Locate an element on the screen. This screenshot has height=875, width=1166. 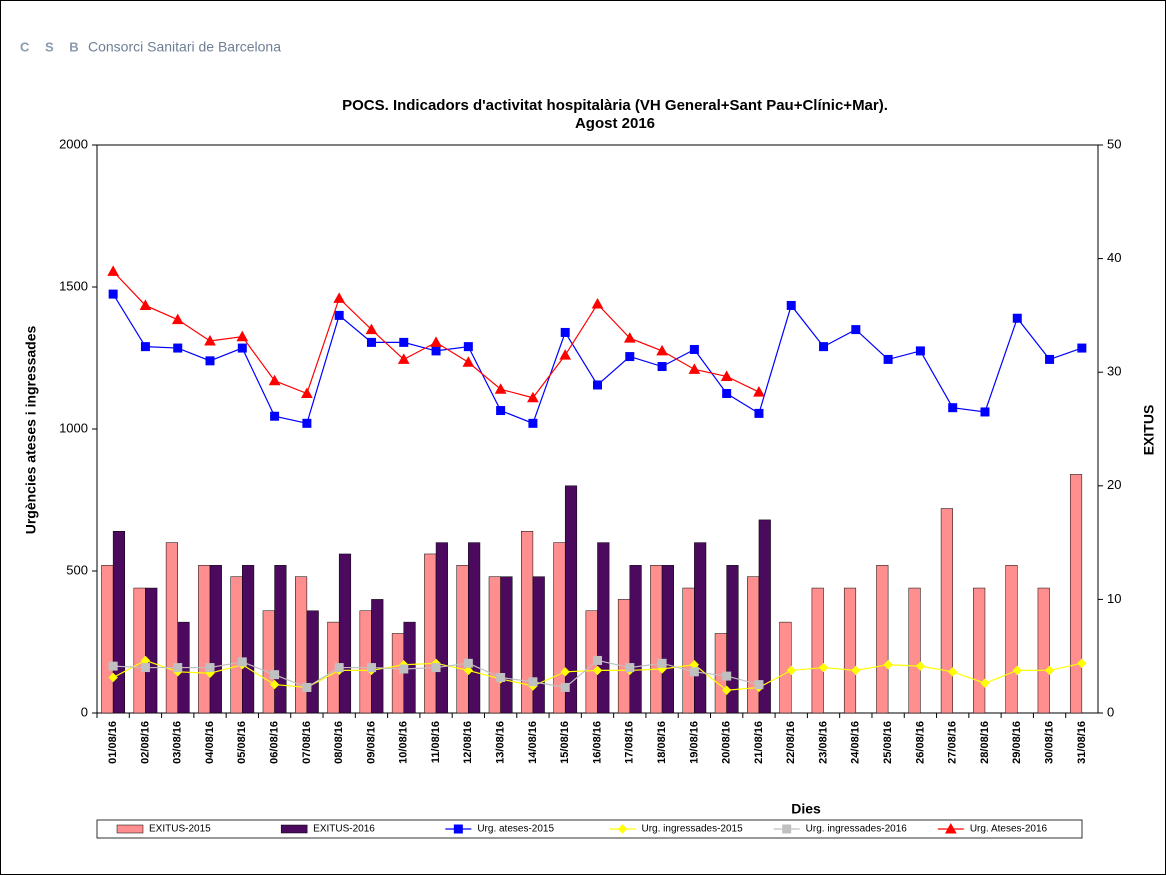
legend-label: Urg. ingressades-2016 is located at coordinates (857, 829).